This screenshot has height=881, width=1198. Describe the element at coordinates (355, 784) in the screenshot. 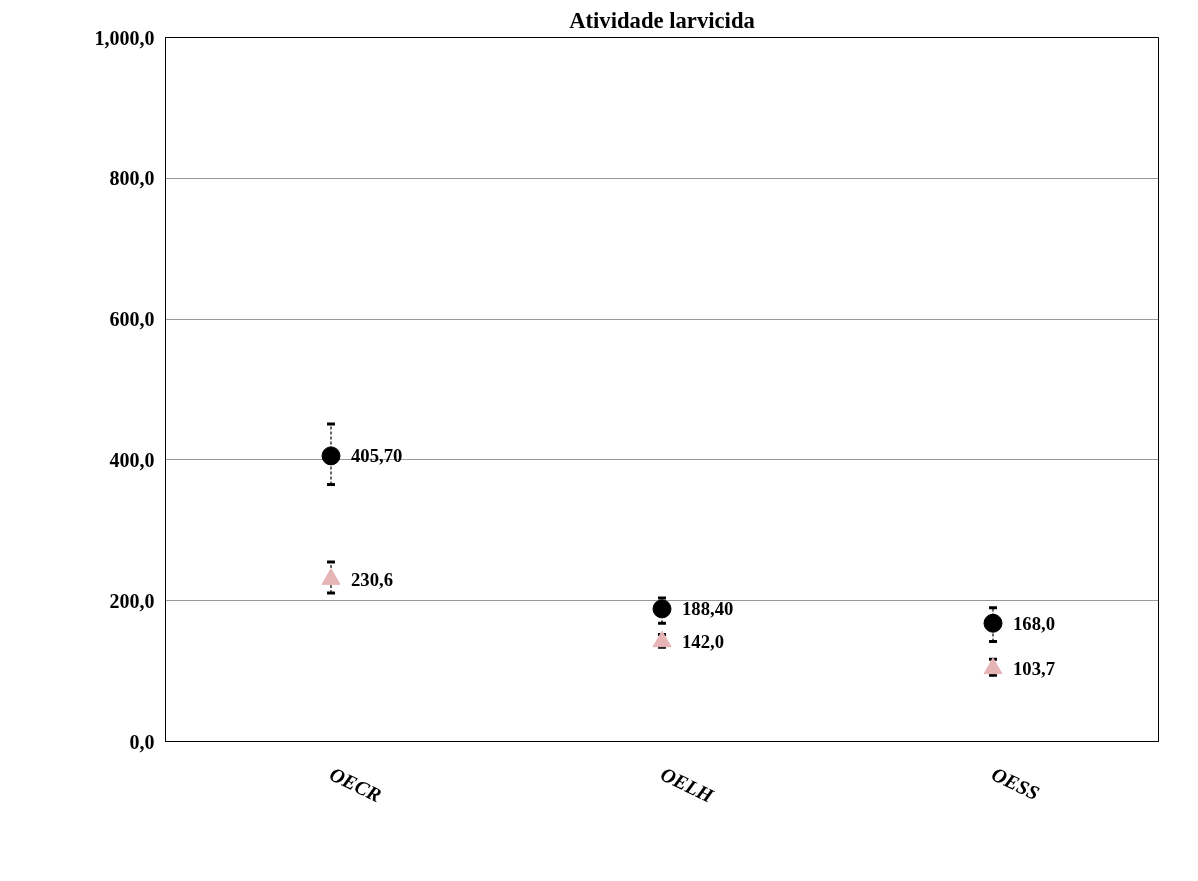

I see `x-tick-label: OECR` at that location.